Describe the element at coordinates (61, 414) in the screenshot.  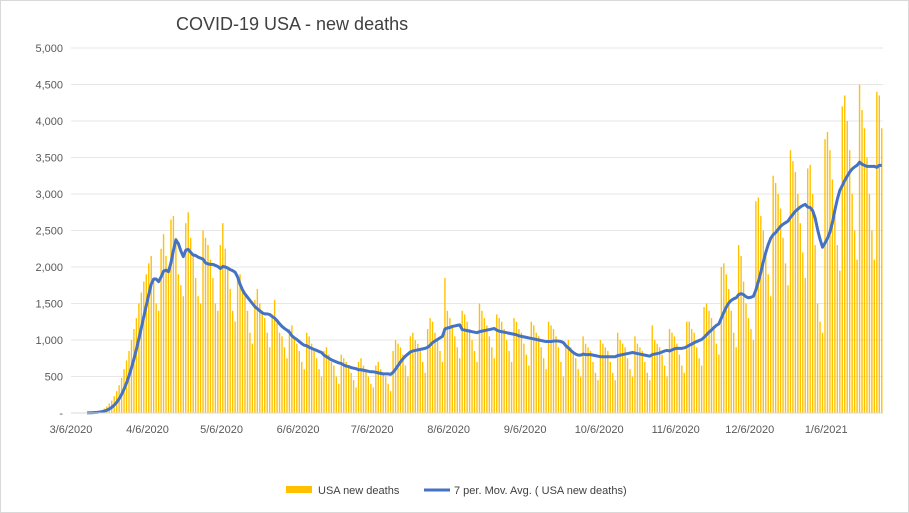
I see `y-tick-label: -` at that location.